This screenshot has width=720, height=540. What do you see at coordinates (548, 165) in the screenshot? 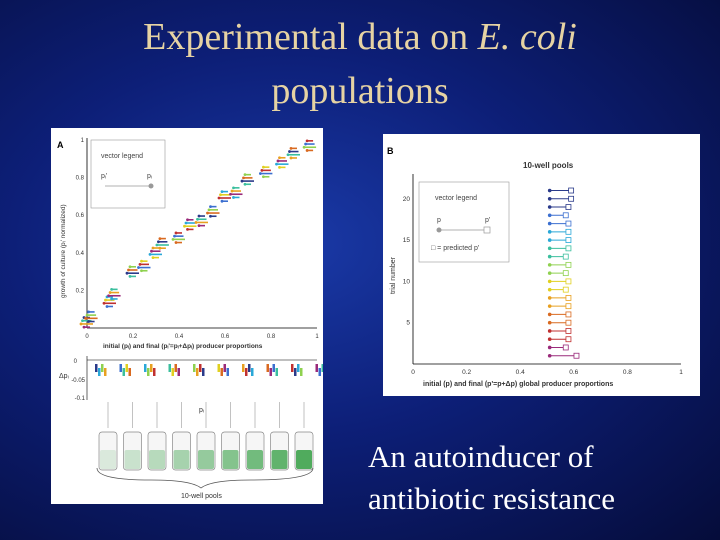
I see `panel-b-heading: 10-well pools` at bounding box center [548, 165].